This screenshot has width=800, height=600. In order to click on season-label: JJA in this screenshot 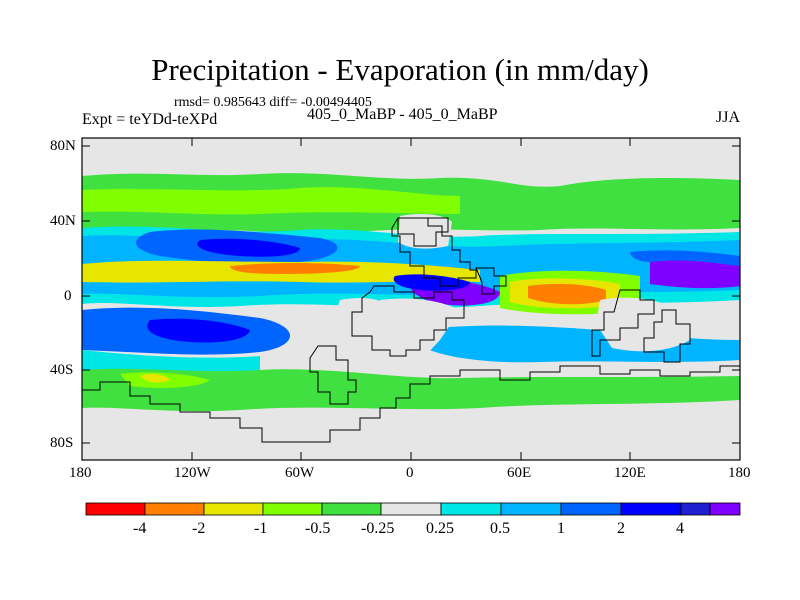, I will do `click(727, 117)`.